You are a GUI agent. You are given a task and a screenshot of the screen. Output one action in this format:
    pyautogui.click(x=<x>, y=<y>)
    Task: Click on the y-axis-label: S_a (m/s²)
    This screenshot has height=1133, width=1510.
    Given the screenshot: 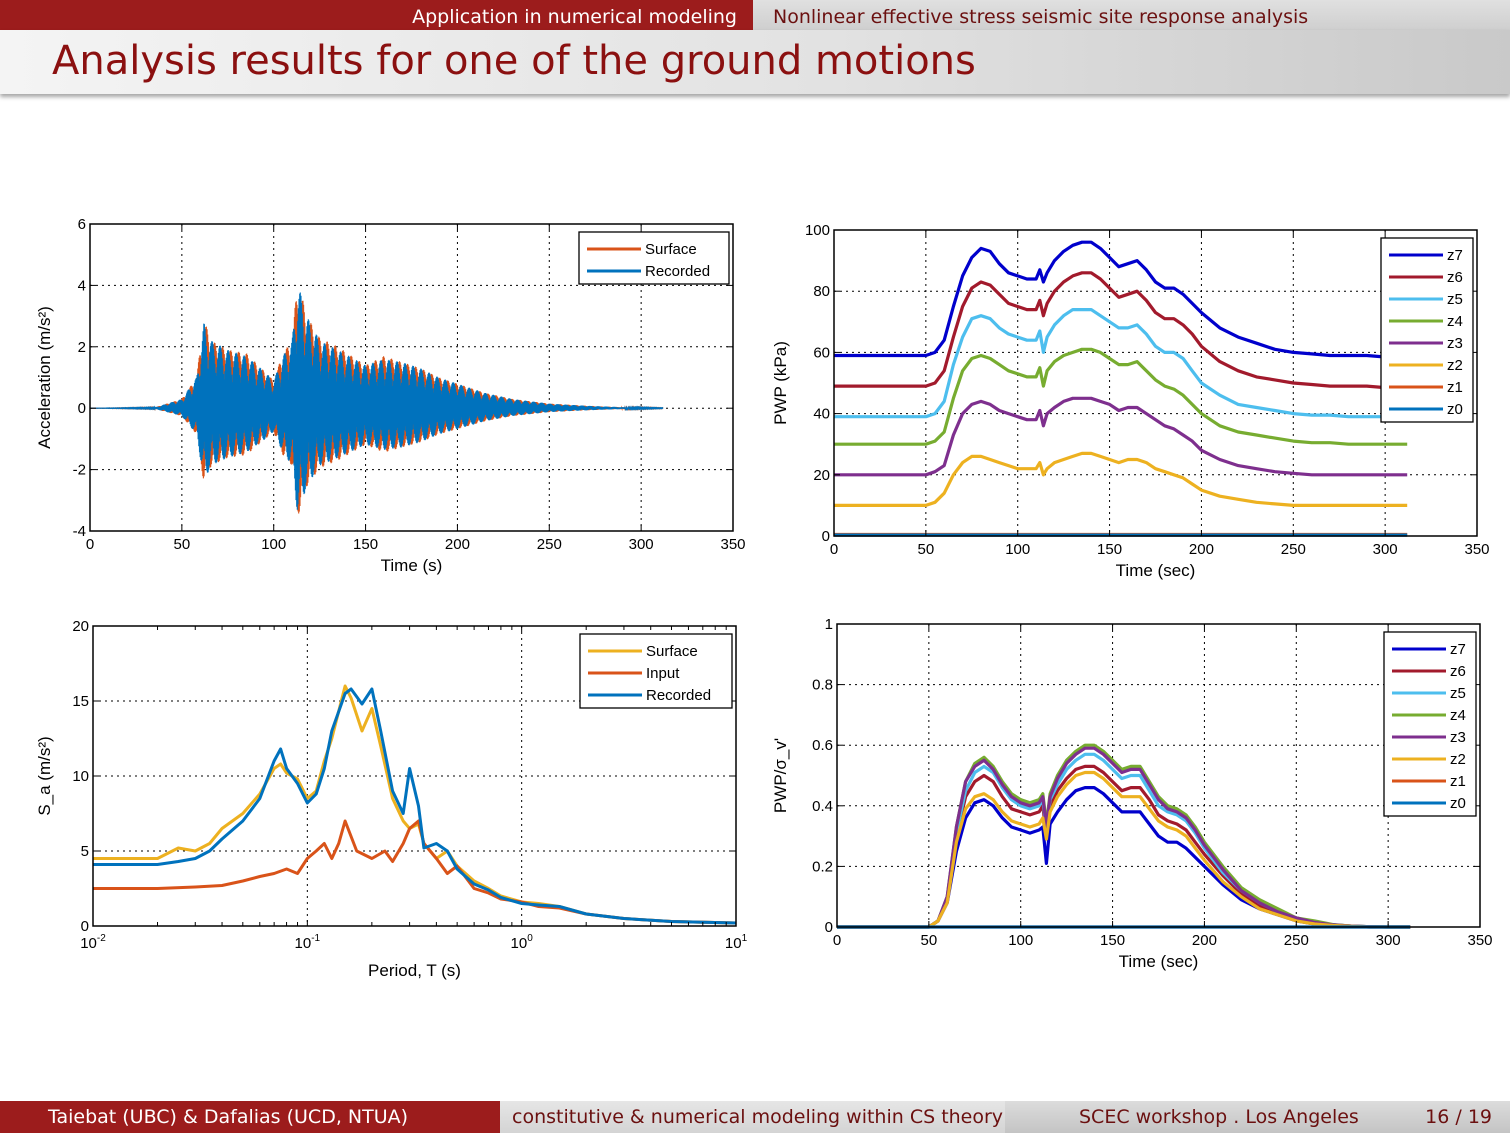 What is the action you would take?
    pyautogui.click(x=44, y=775)
    